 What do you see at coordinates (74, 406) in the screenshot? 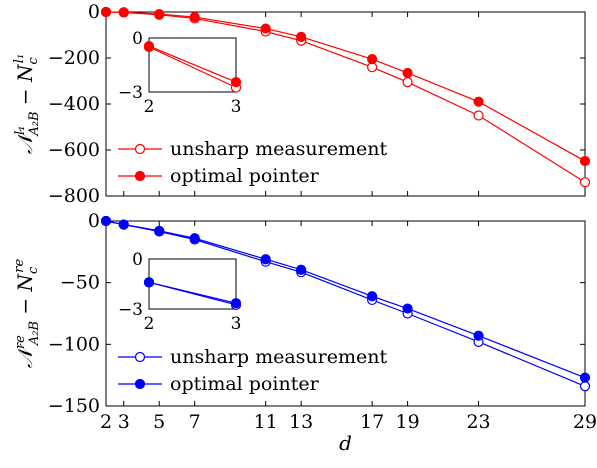
I see `y-tick-label: −150` at bounding box center [74, 406].